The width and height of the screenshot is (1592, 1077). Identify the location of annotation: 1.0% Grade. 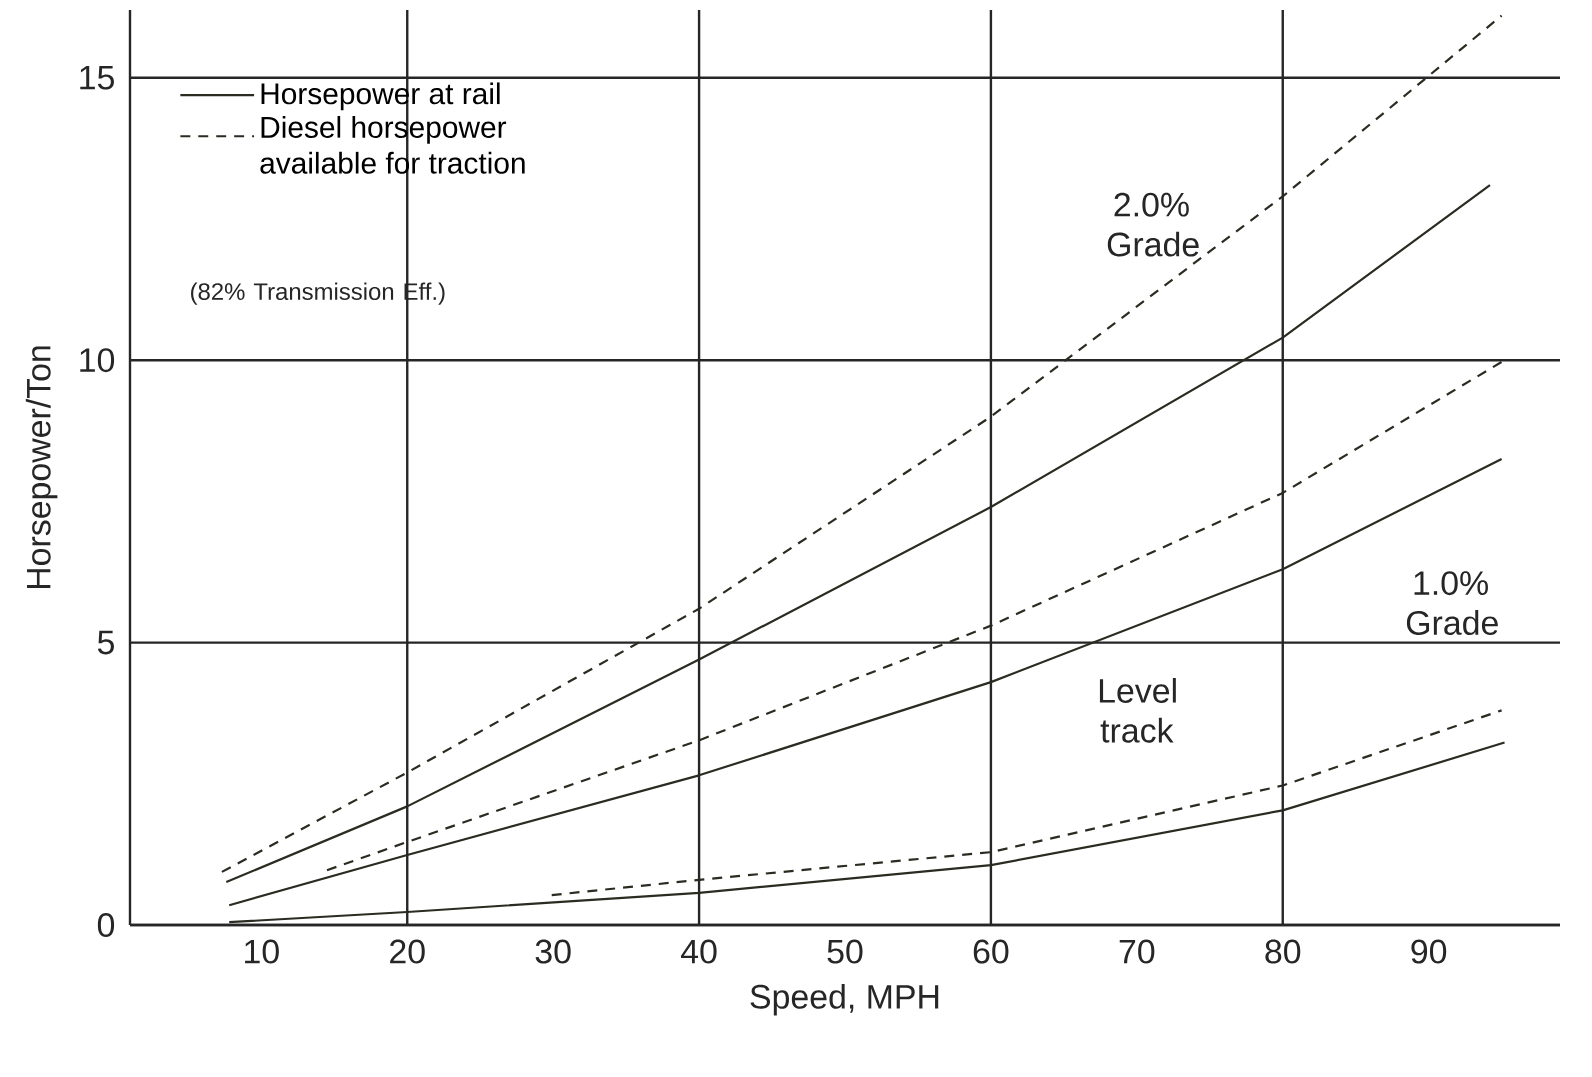
(1452, 603).